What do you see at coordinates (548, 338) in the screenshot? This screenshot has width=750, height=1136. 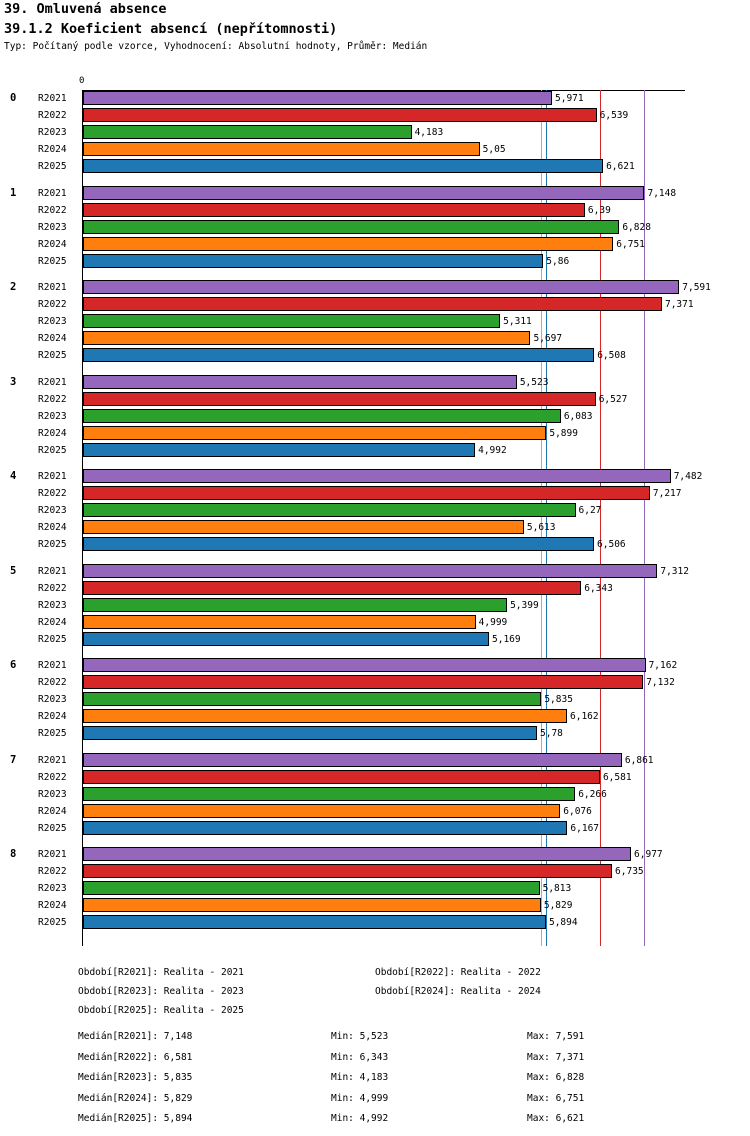 I see `bar-value-label: 5,697` at bounding box center [548, 338].